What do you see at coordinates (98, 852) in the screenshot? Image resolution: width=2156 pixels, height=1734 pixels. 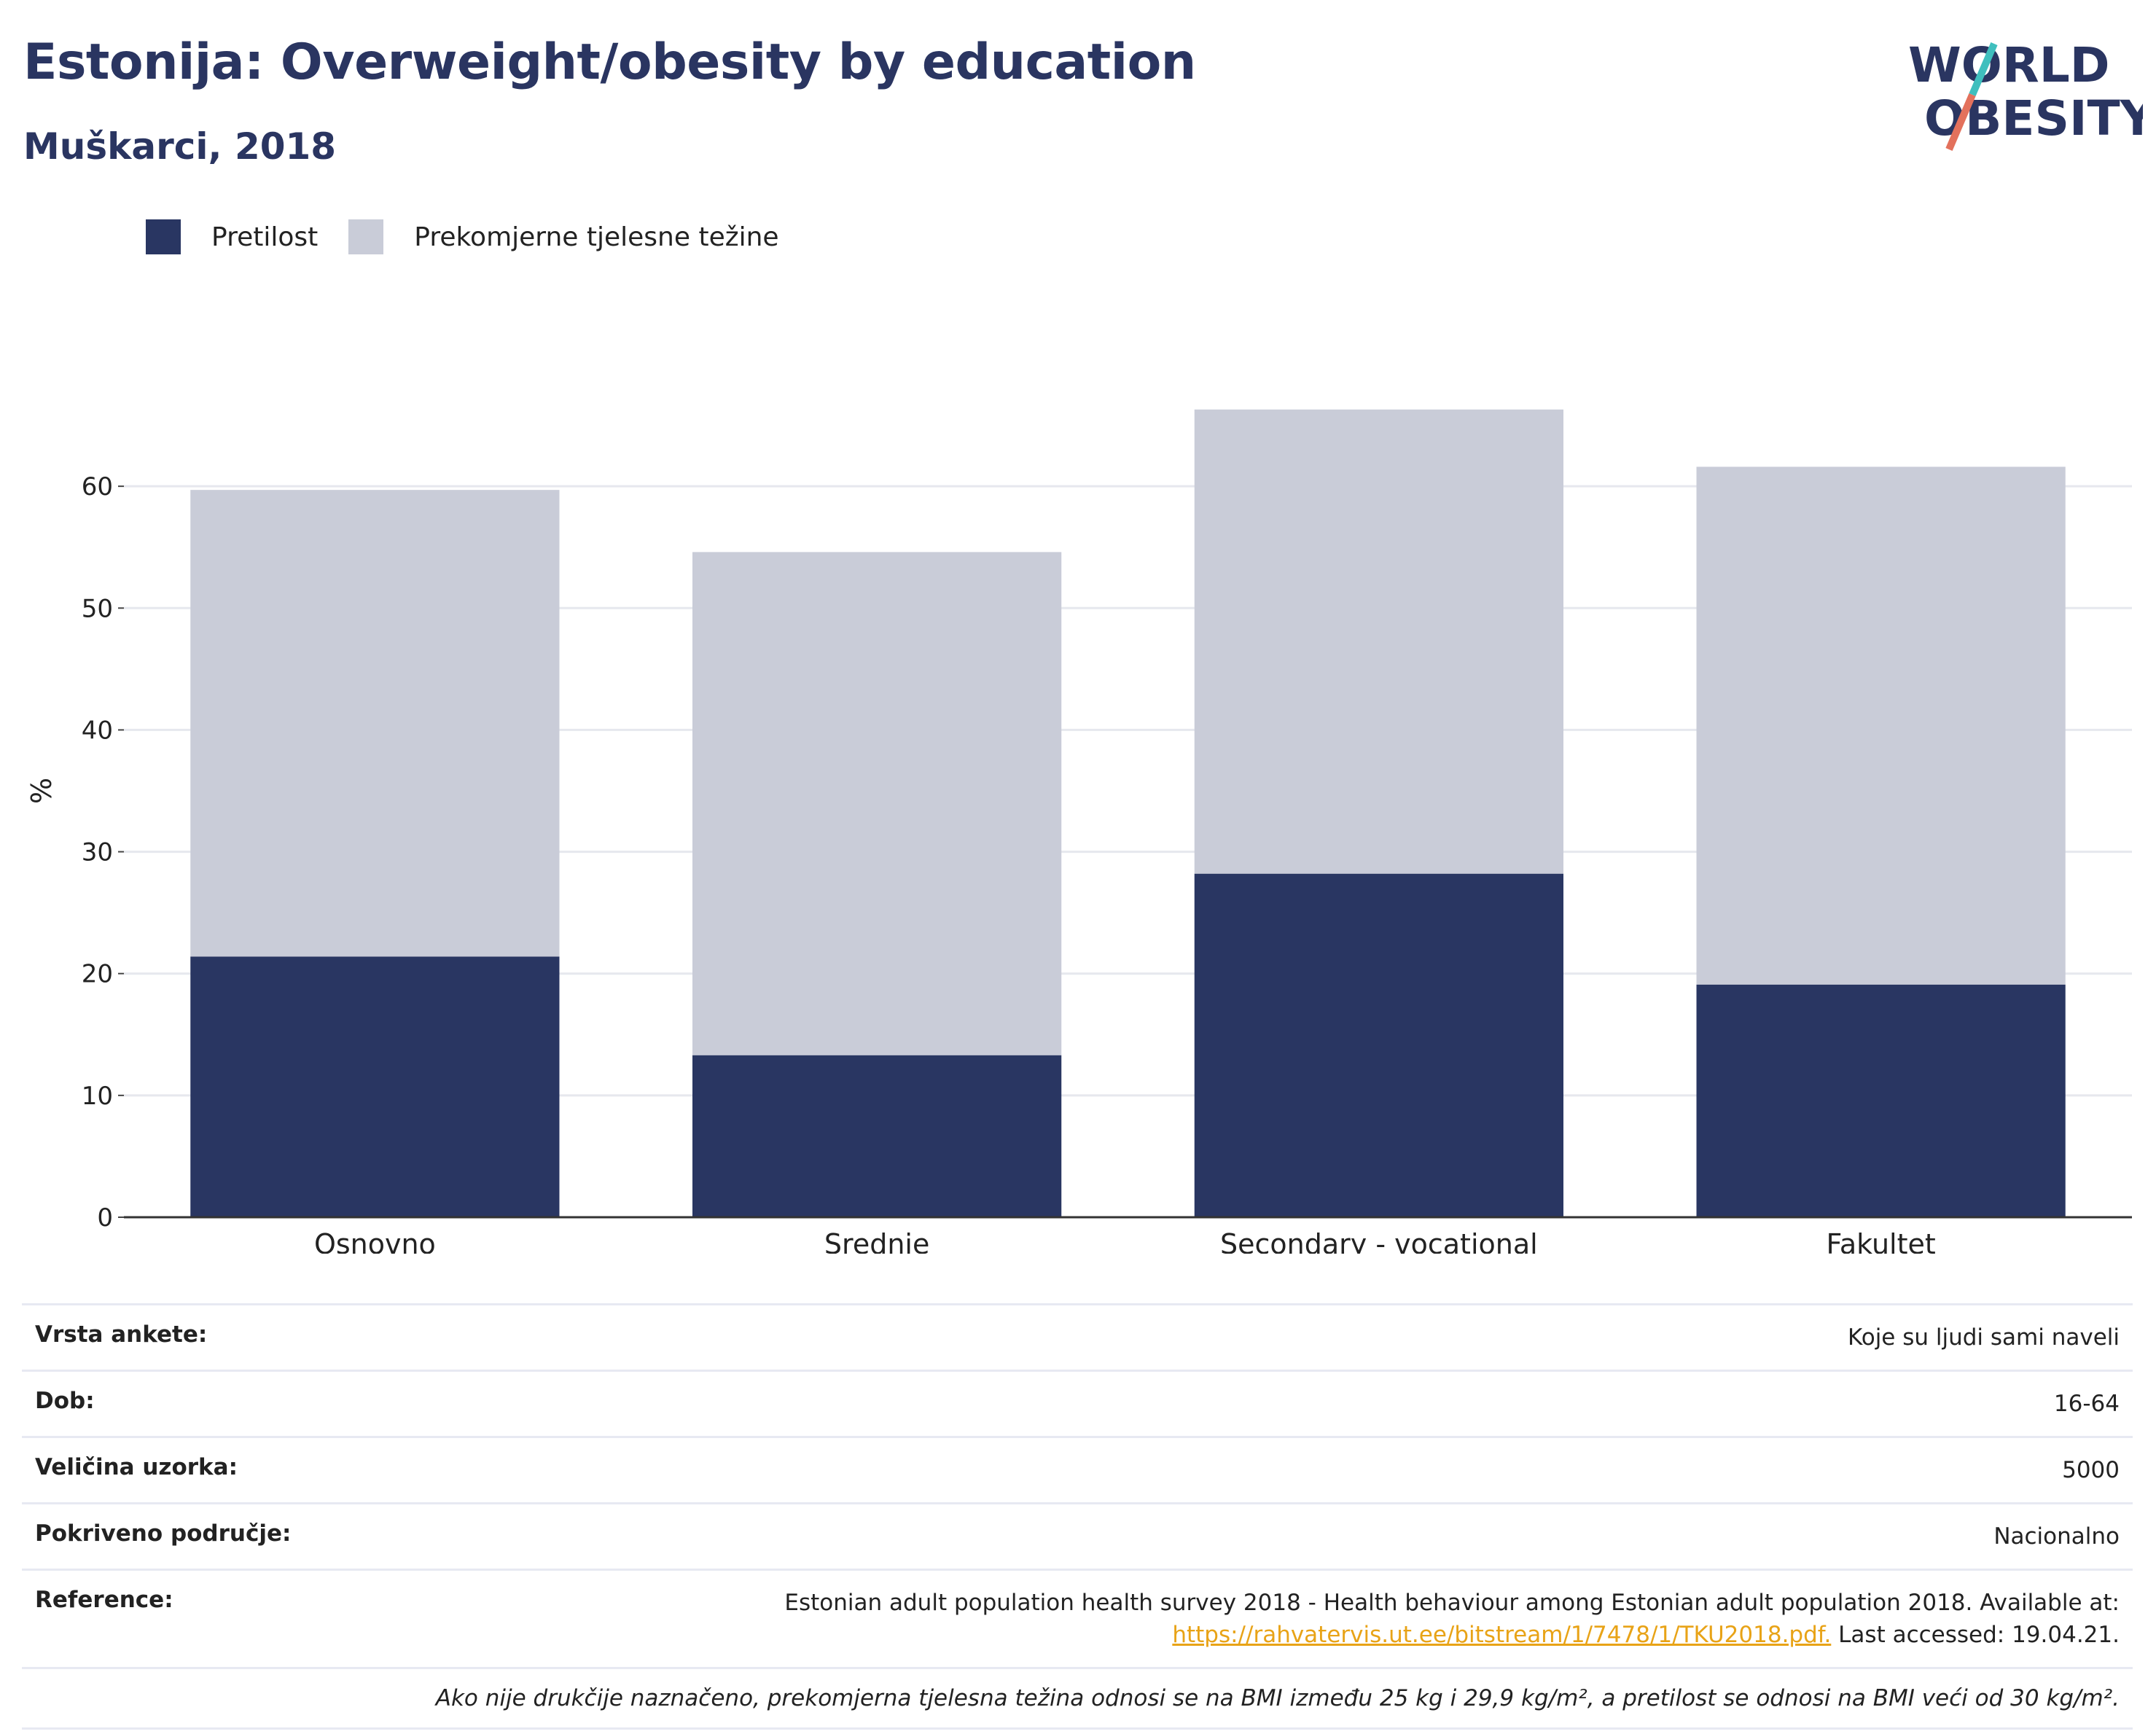 I see `y-tick-label: 30` at bounding box center [98, 852].